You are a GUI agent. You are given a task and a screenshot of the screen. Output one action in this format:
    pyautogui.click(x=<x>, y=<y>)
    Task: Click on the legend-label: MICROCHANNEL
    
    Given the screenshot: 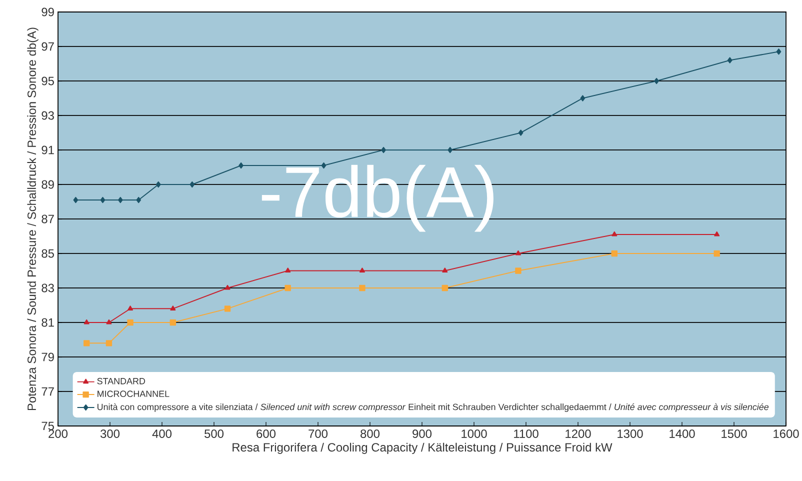 What is the action you would take?
    pyautogui.click(x=134, y=394)
    